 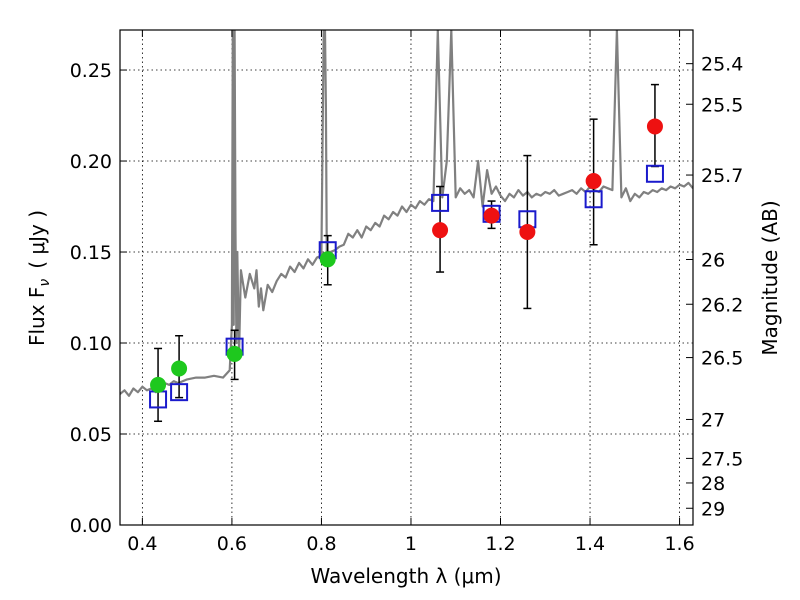 I want to click on x-tick-label: 0.8, so click(x=321, y=544).